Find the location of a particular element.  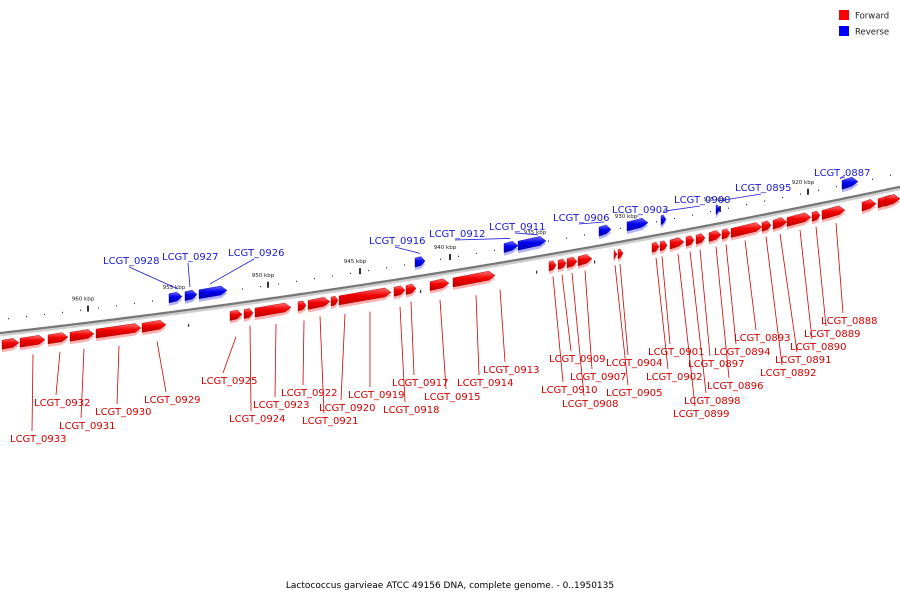

forward-gene-label: LCGT_0910 is located at coordinates (569, 390).